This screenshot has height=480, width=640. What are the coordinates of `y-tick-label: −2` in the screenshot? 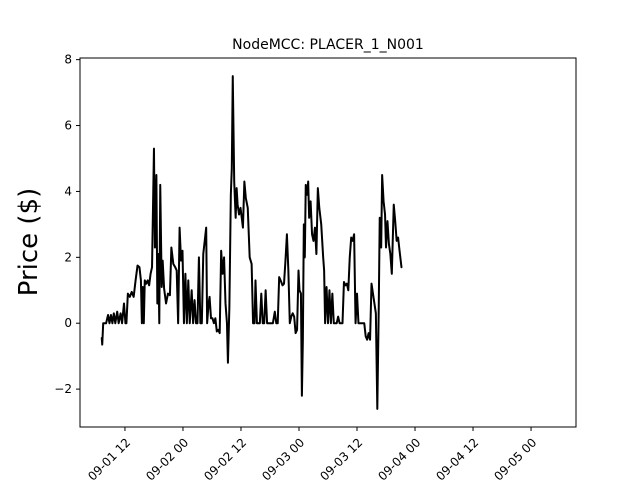 It's located at (63, 389).